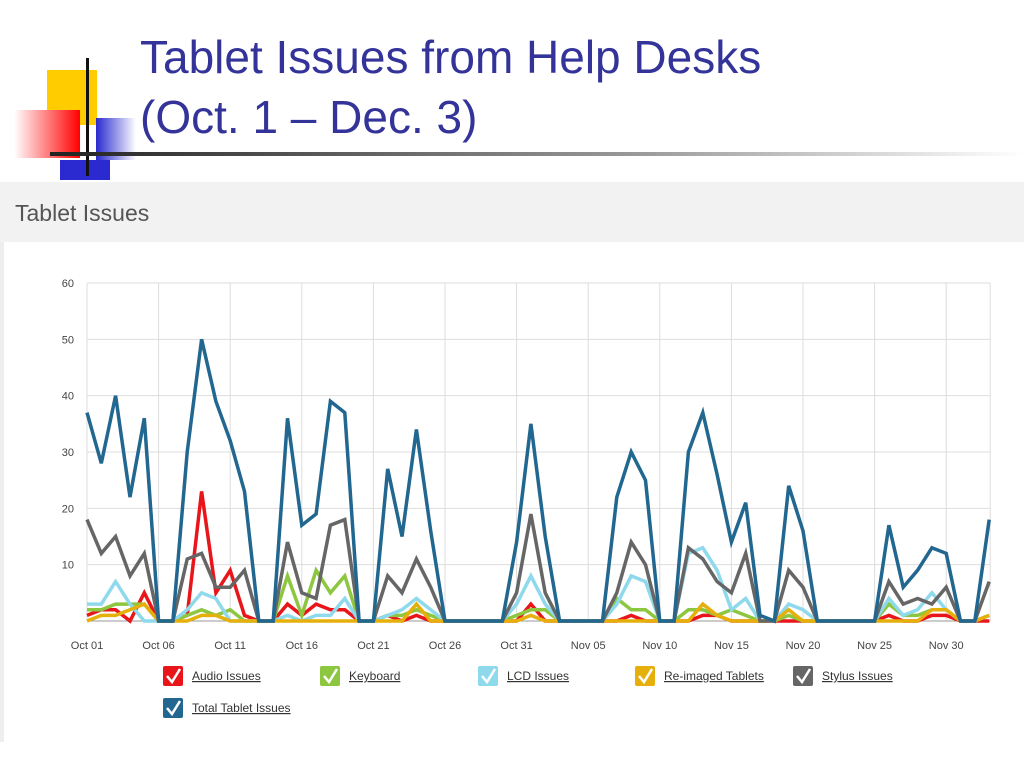 The height and width of the screenshot is (773, 1024). Describe the element at coordinates (87, 646) in the screenshot. I see `x-tick-label: Oct 01` at that location.